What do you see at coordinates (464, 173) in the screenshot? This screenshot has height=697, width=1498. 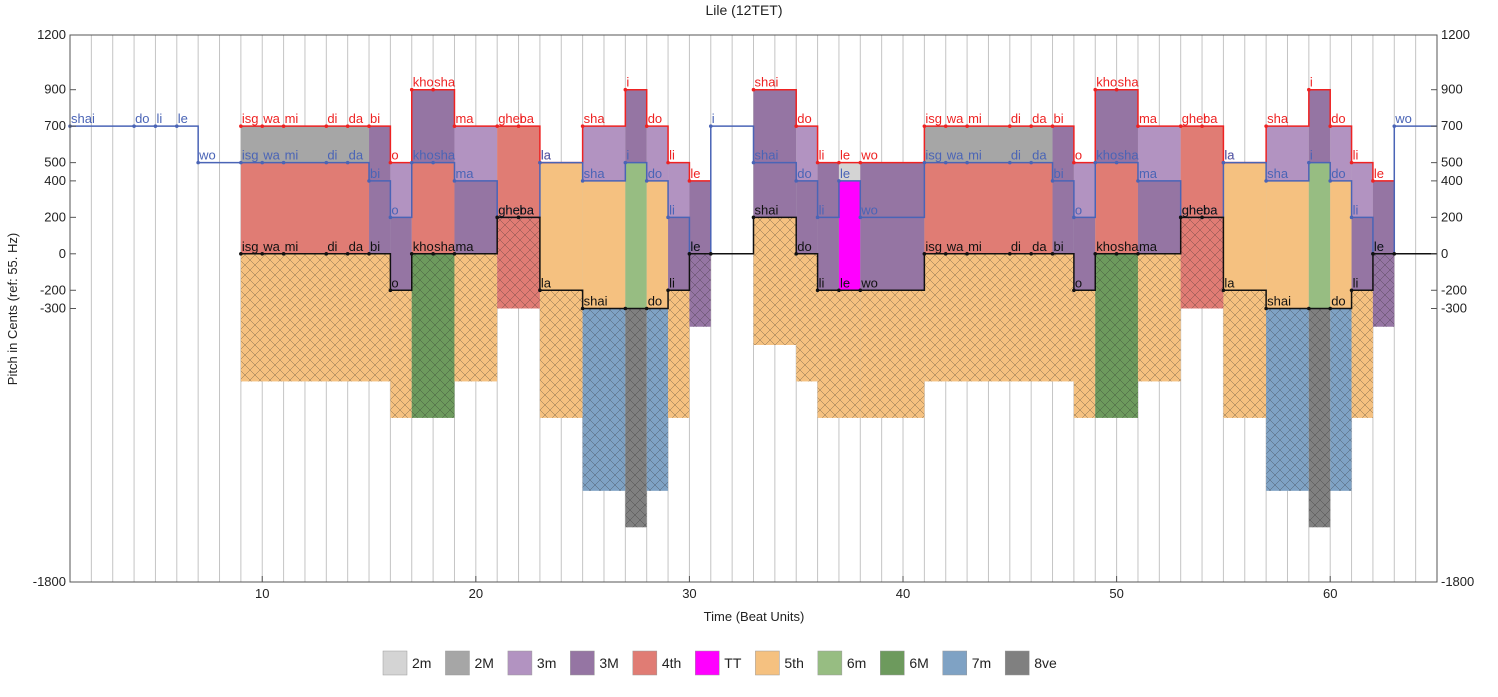 I see `syllable-label: ma` at bounding box center [464, 173].